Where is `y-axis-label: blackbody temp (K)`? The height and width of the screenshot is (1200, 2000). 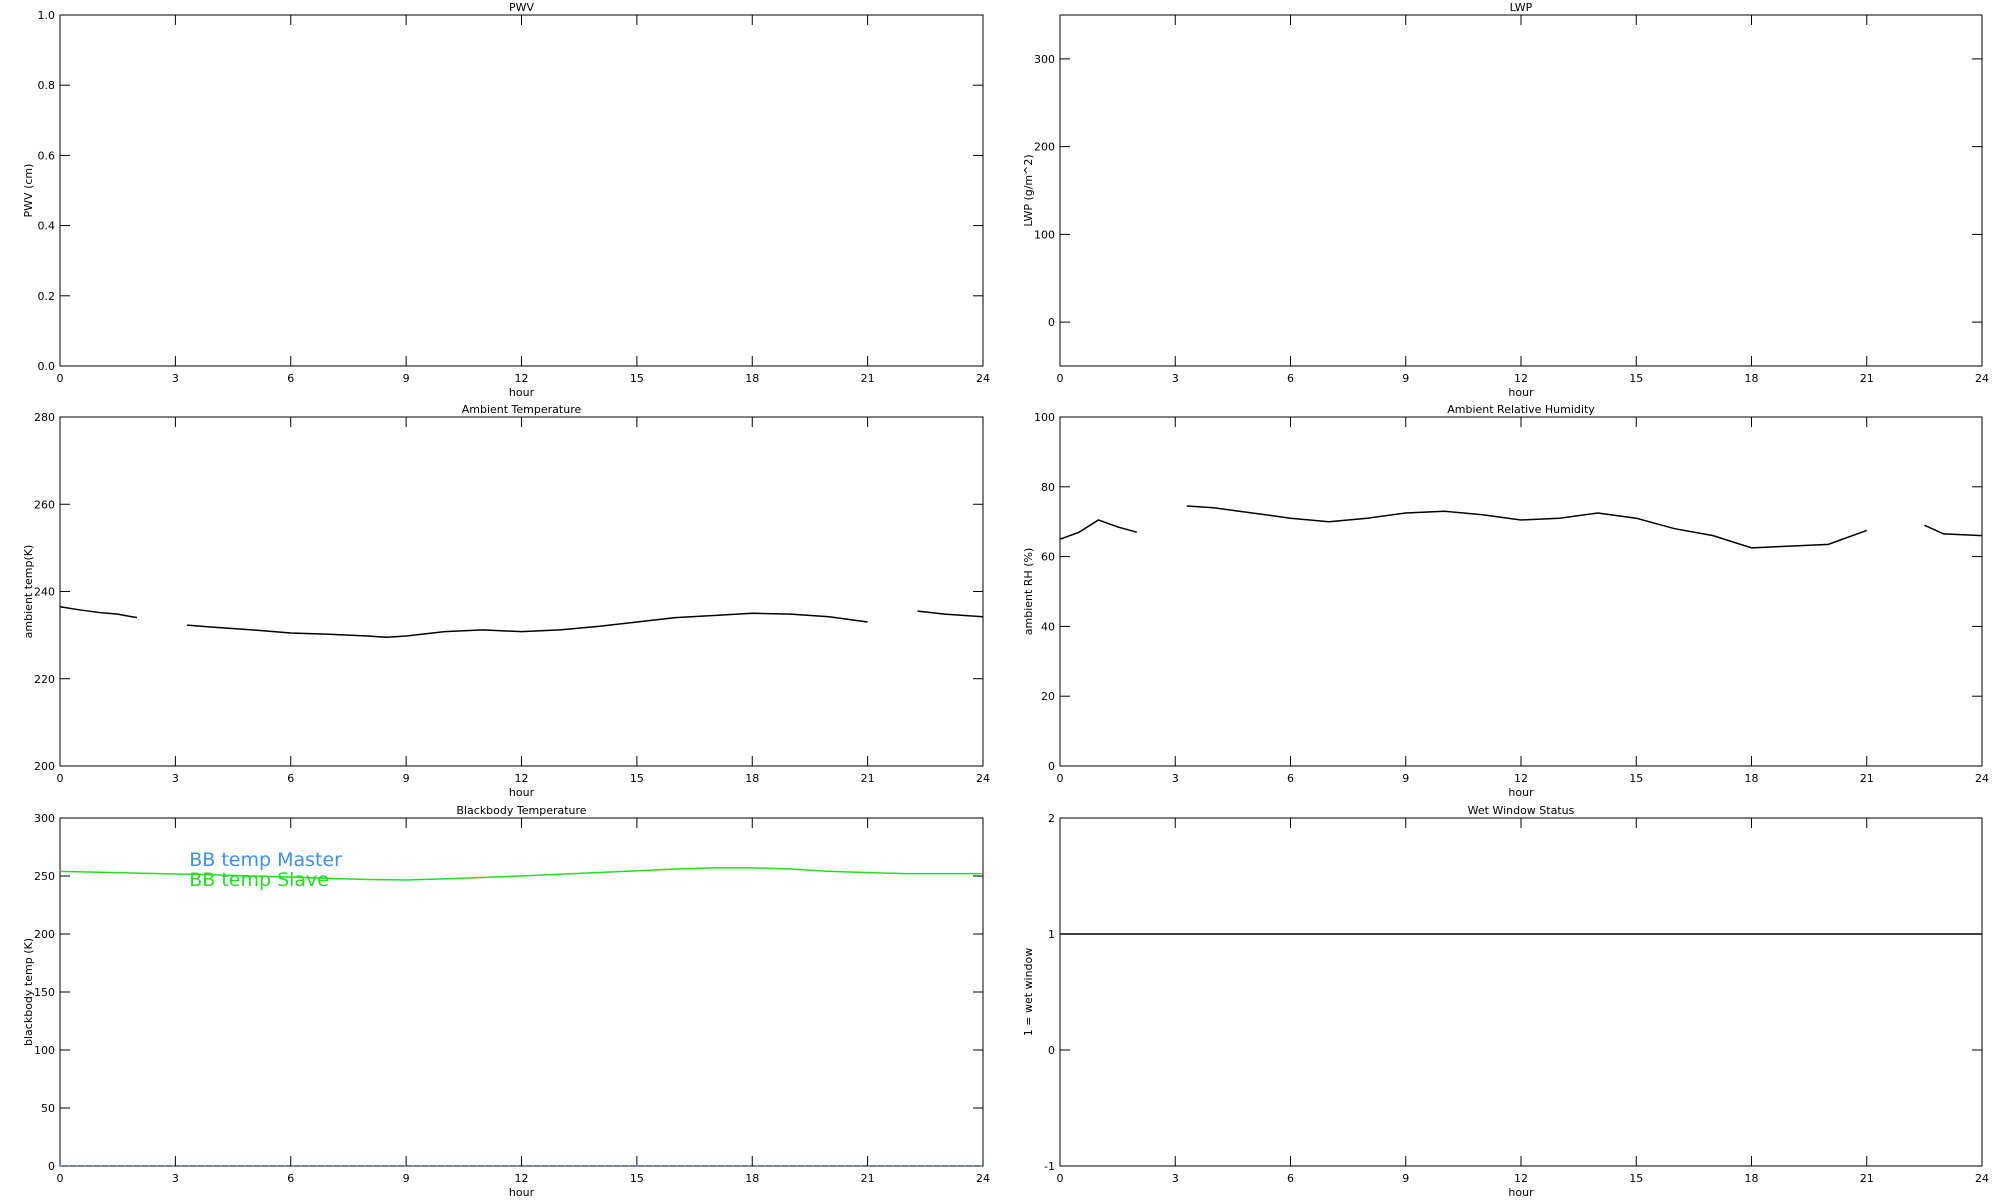 y-axis-label: blackbody temp (K) is located at coordinates (28, 992).